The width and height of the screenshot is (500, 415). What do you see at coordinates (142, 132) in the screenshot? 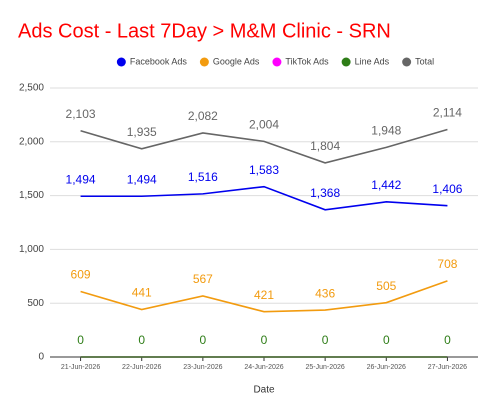
I see `data-label: 1,935` at bounding box center [142, 132].